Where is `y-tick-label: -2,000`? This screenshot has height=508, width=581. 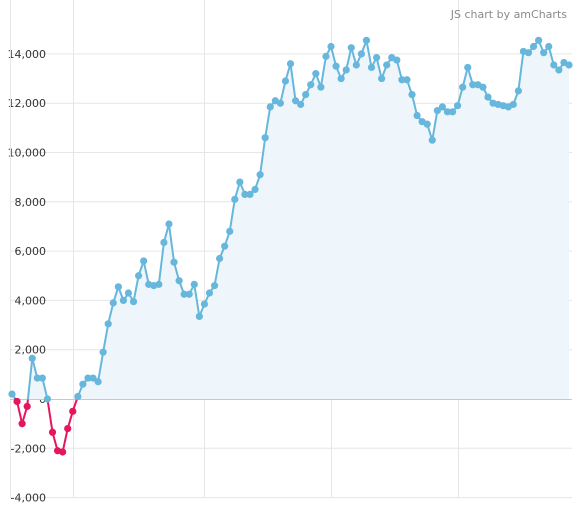 y-tick-label: -2,000 is located at coordinates (28, 448).